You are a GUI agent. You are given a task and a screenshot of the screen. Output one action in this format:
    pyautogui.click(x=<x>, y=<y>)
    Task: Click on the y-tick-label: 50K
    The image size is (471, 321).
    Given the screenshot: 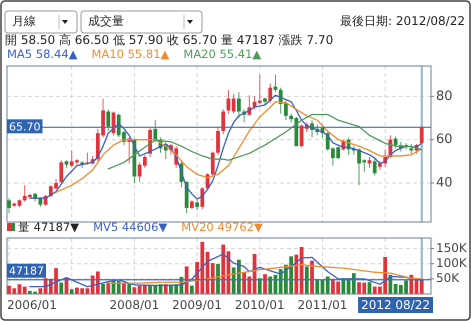 What is the action you would take?
    pyautogui.click(x=448, y=278)
    